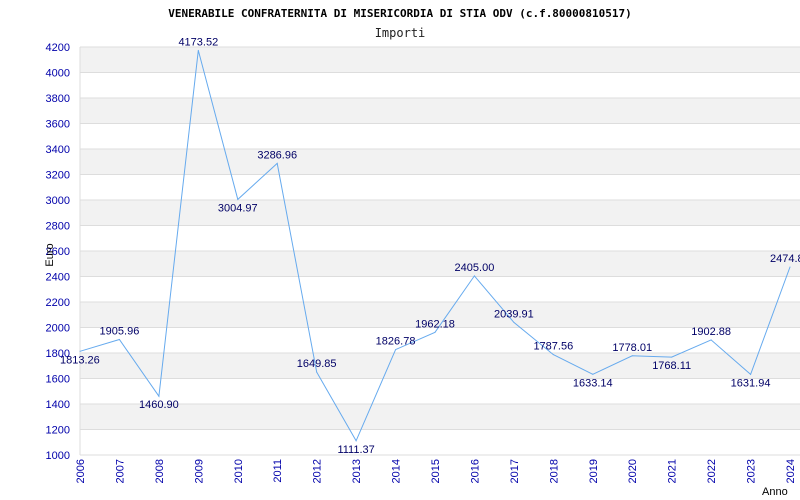 The height and width of the screenshot is (500, 800). Describe the element at coordinates (159, 405) in the screenshot. I see `data-label: 1460.90` at that location.